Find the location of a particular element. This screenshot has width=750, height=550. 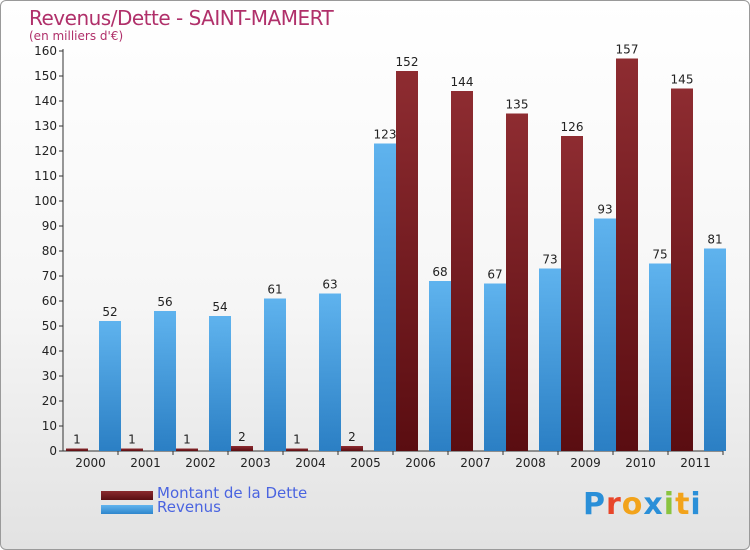

y-tick-label: 90 is located at coordinates (49, 226).